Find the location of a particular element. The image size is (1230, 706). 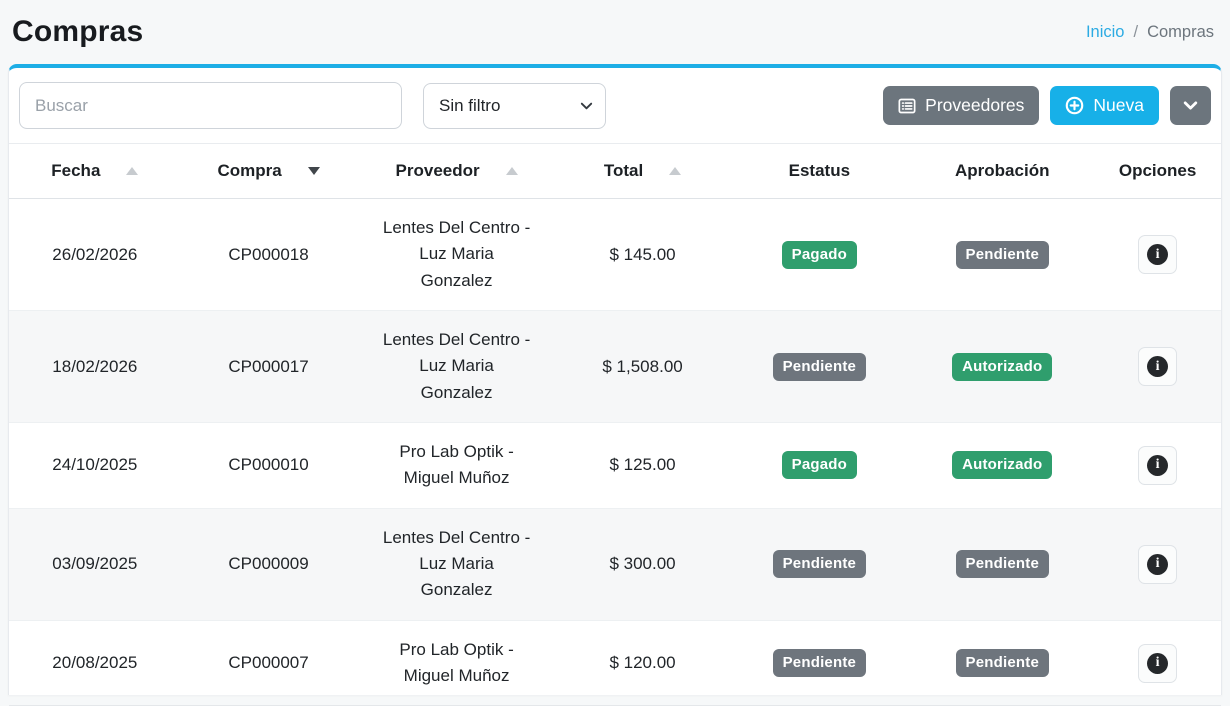

toolbar-actions: Proveedores Nueva is located at coordinates (1047, 105).